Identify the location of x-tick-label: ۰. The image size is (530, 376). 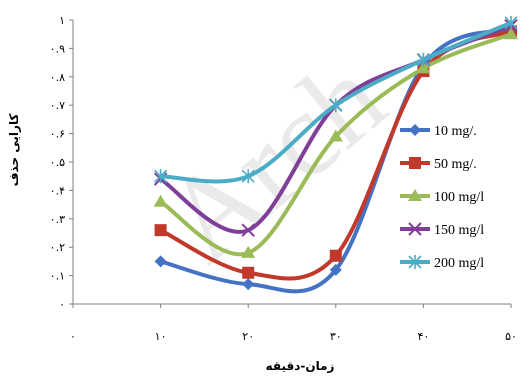
(73, 336).